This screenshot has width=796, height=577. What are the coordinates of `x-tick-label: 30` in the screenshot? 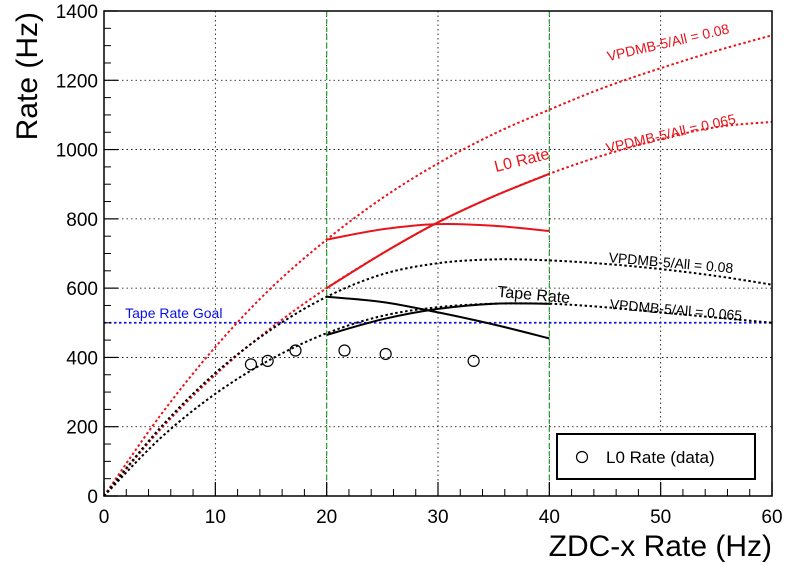 It's located at (437, 517).